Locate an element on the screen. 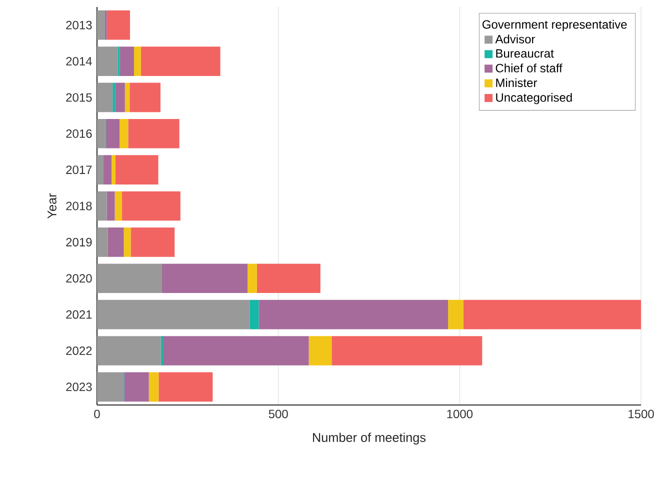  y-tick-label: 2018 is located at coordinates (79, 206).